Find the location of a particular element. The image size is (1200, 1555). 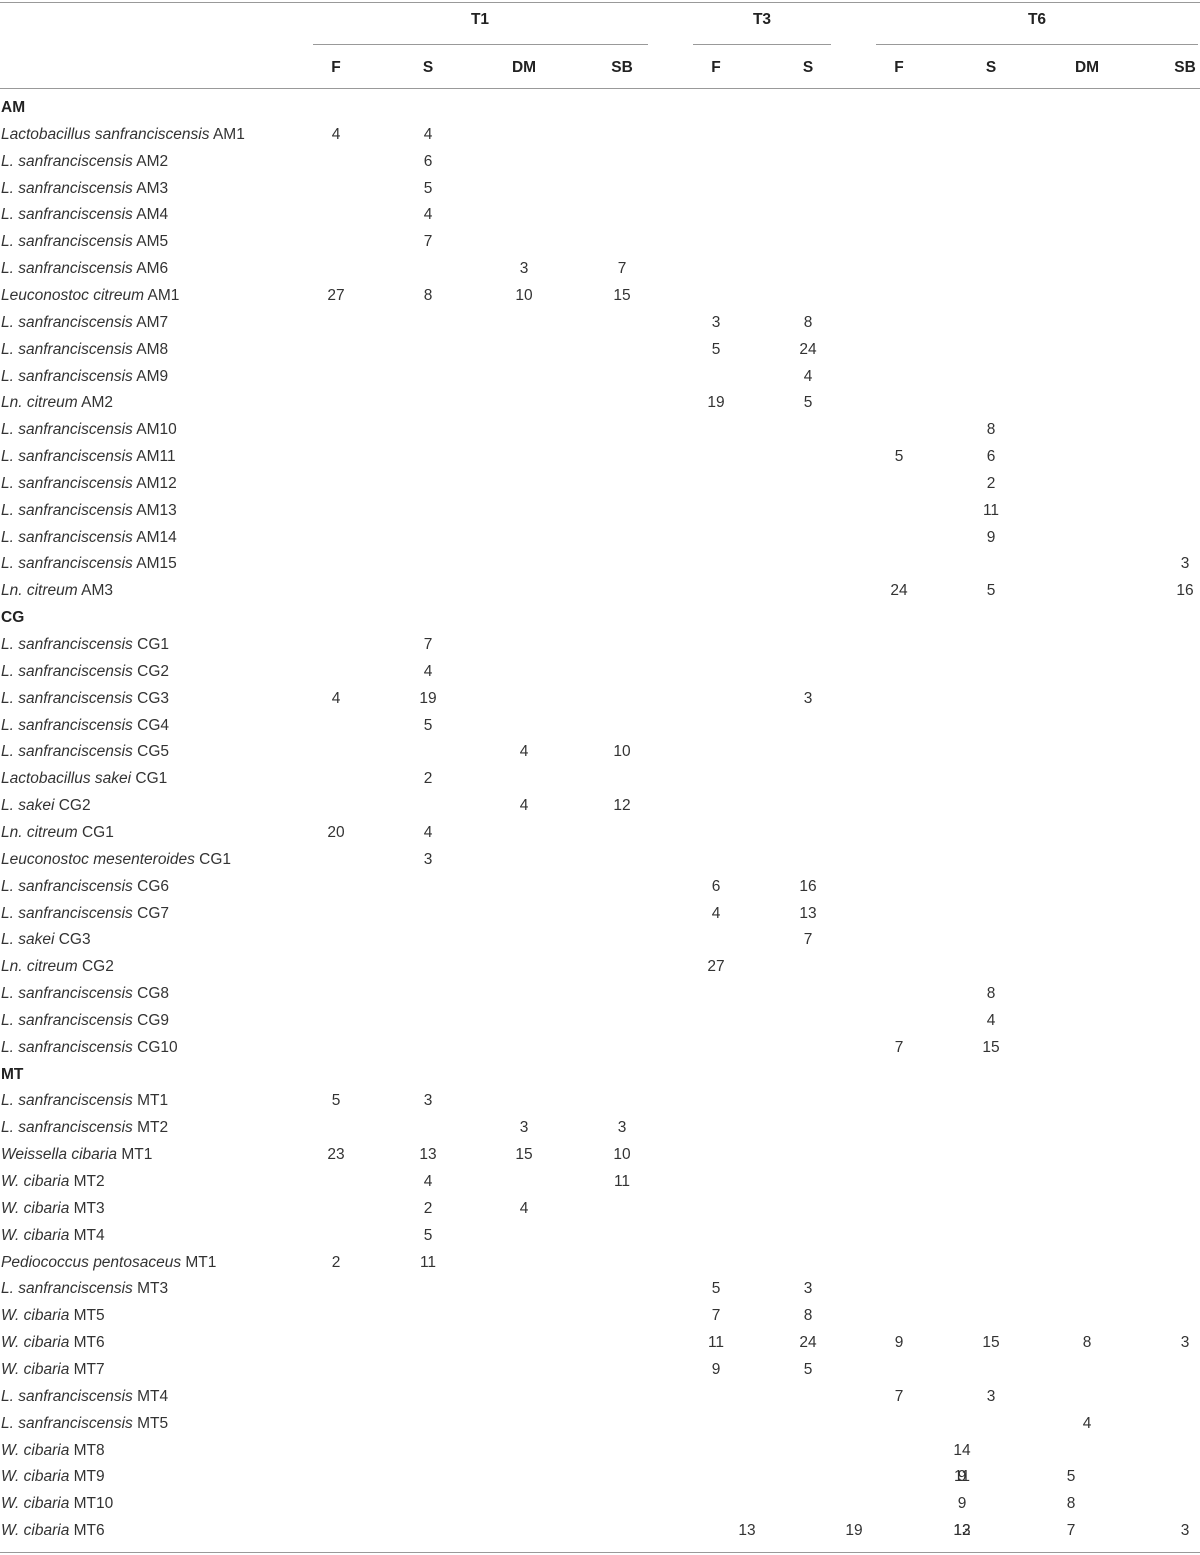

strain-label: W. cibaria MT6 is located at coordinates (53, 1531).